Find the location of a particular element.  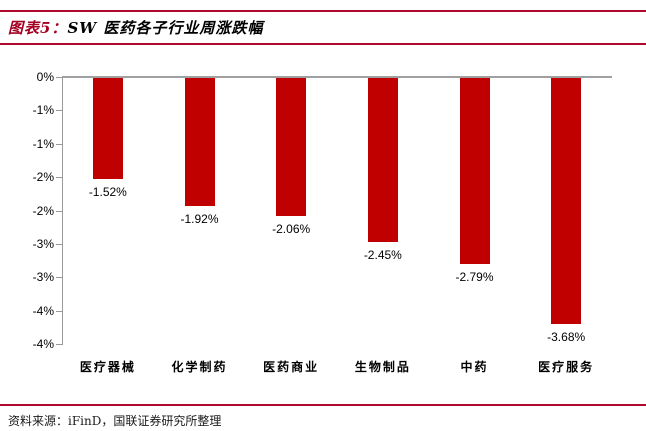

category-label: 化学制药 is located at coordinates (199, 367).